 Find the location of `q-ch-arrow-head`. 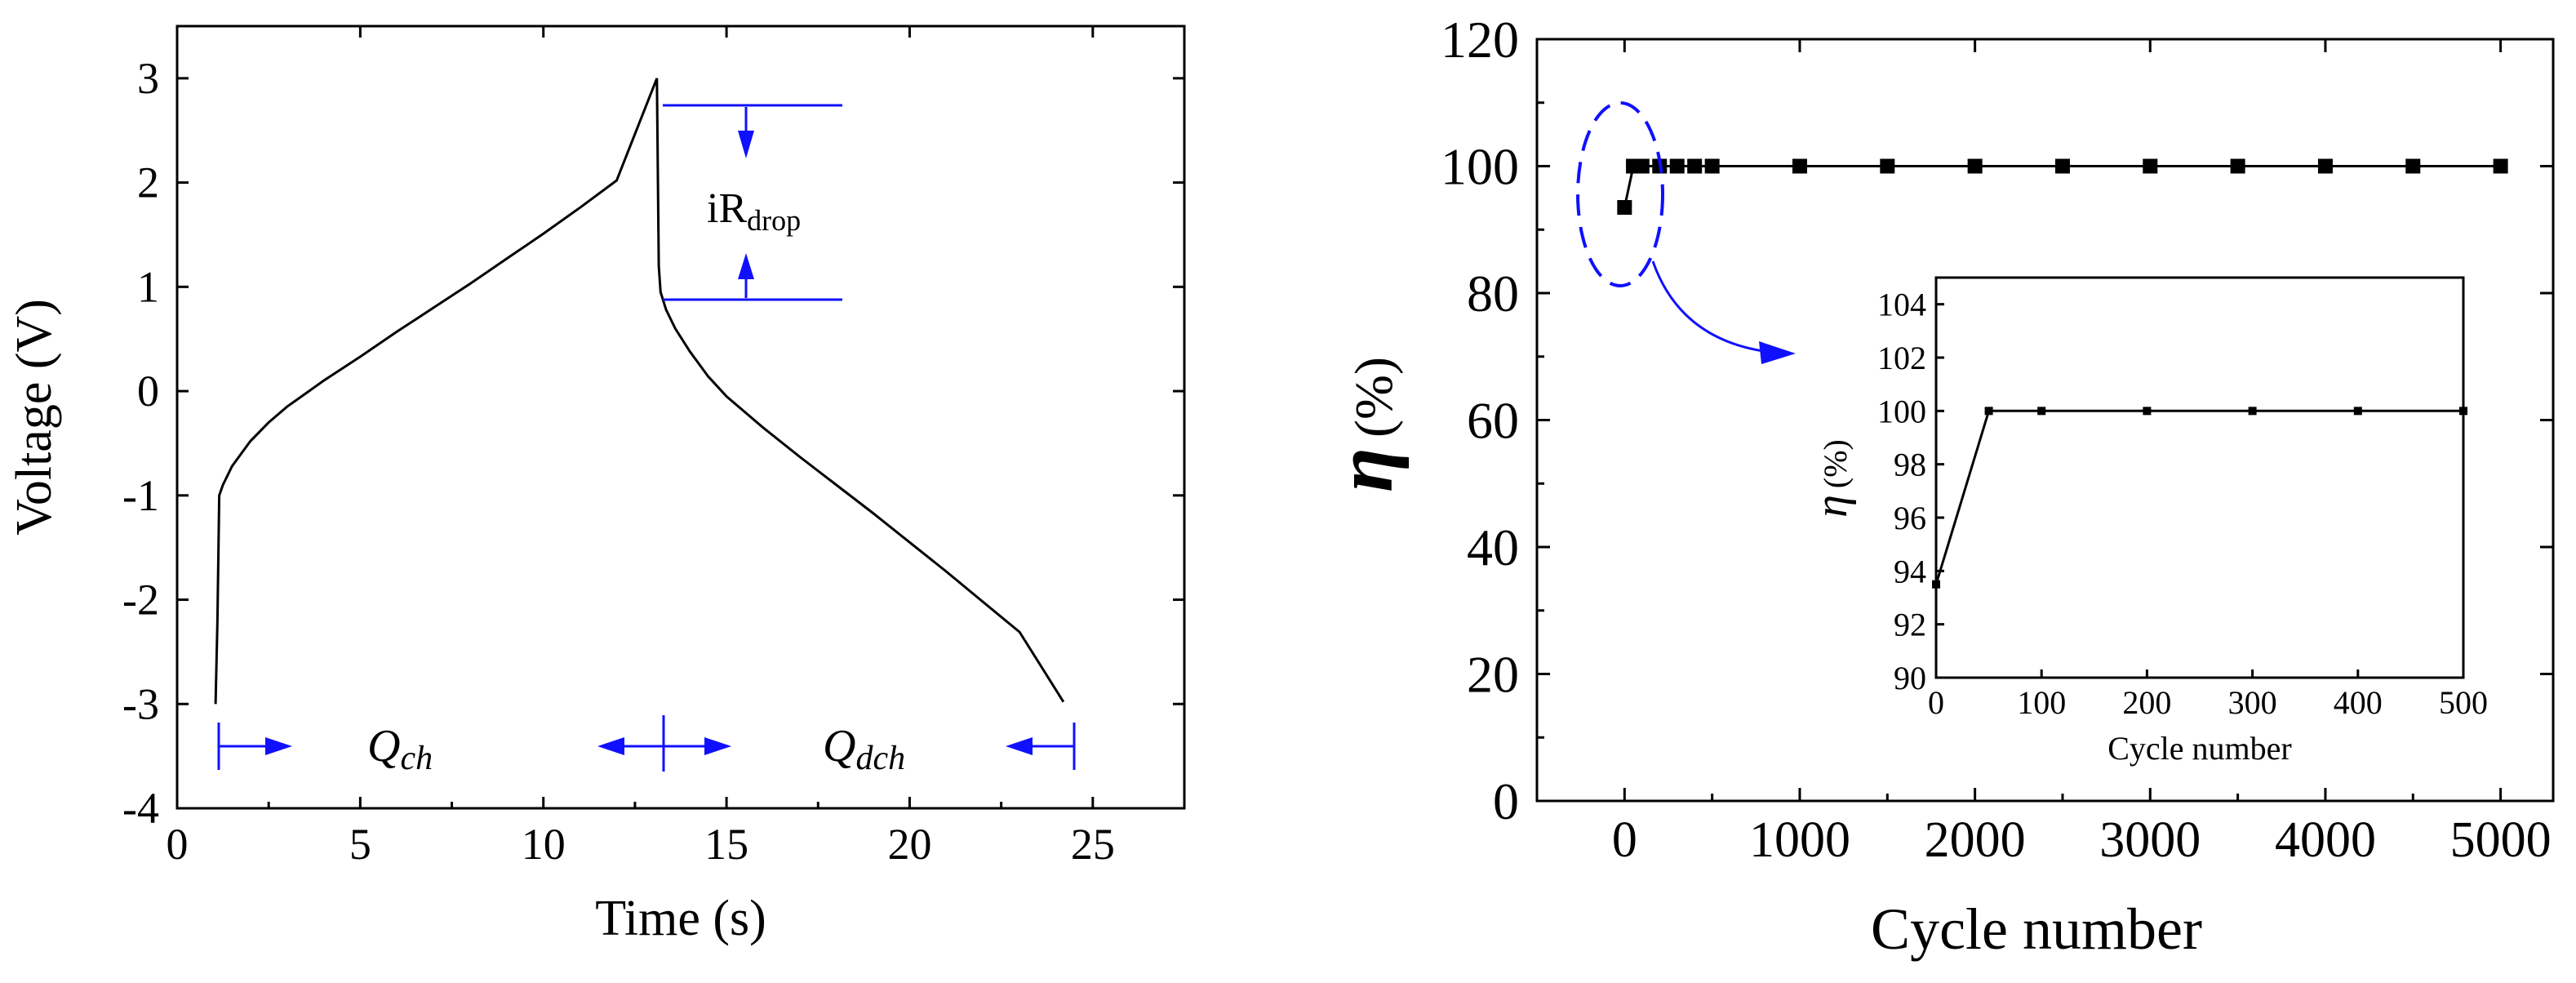

q-ch-arrow-head is located at coordinates (278, 746).